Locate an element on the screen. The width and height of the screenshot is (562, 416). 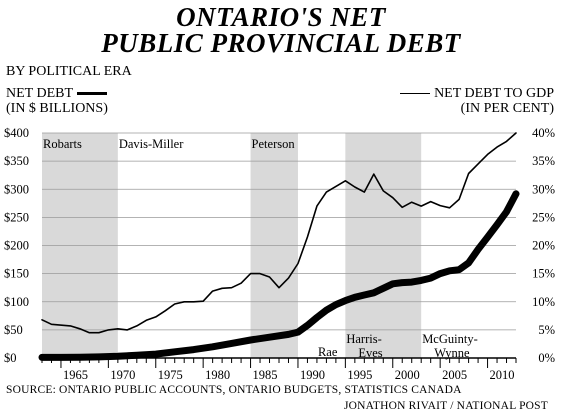
net-debt-legend-key is located at coordinates (92, 94).